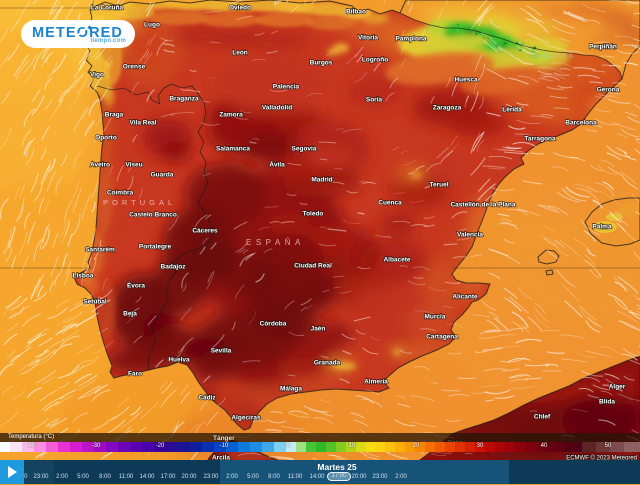 This screenshot has width=640, height=485. I want to click on svg-text: Arcila, so click(221, 458).